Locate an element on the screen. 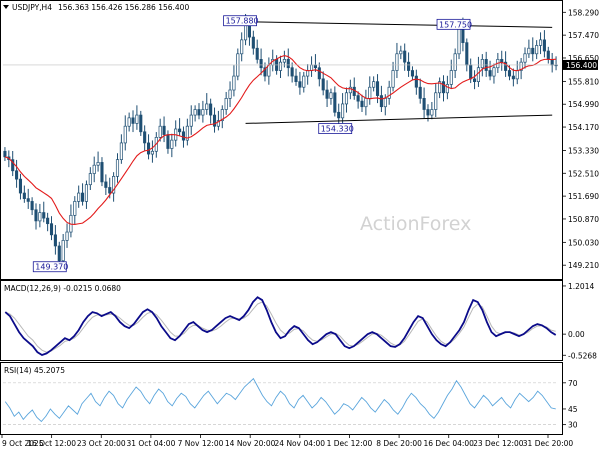 The height and width of the screenshot is (450, 600). time-axis-label: 7 Nov 12:00 is located at coordinates (201, 443).